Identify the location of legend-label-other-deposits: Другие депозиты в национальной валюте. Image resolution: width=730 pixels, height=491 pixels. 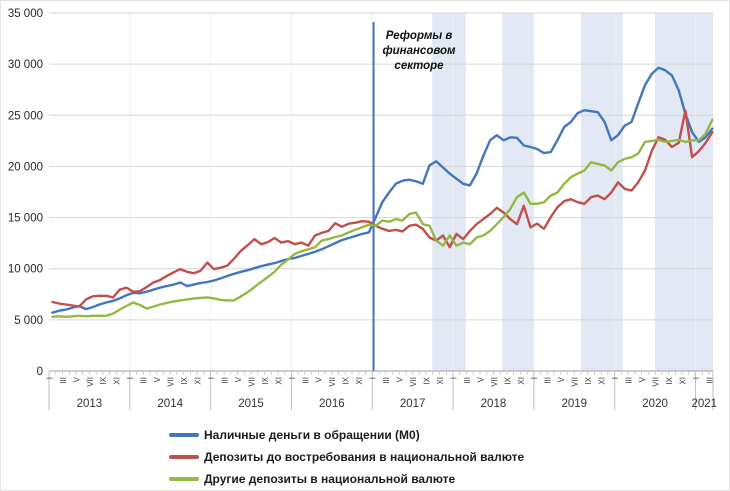
(330, 479).